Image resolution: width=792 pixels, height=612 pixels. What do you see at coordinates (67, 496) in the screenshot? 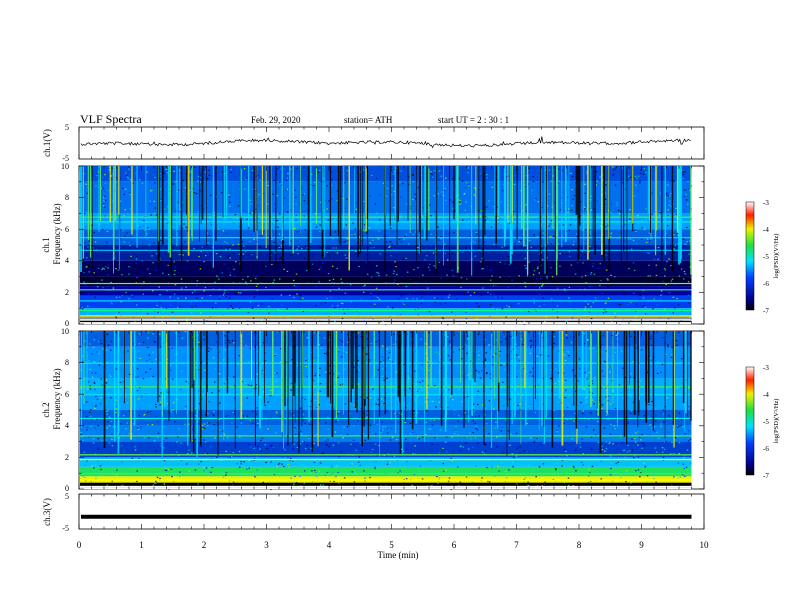
I see `ch3-ytick-top: 5` at bounding box center [67, 496].